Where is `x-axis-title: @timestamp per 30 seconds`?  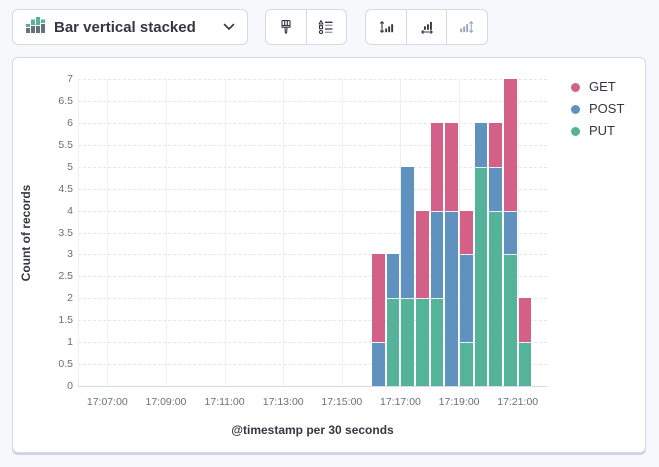
x-axis-title: @timestamp per 30 seconds is located at coordinates (312, 430).